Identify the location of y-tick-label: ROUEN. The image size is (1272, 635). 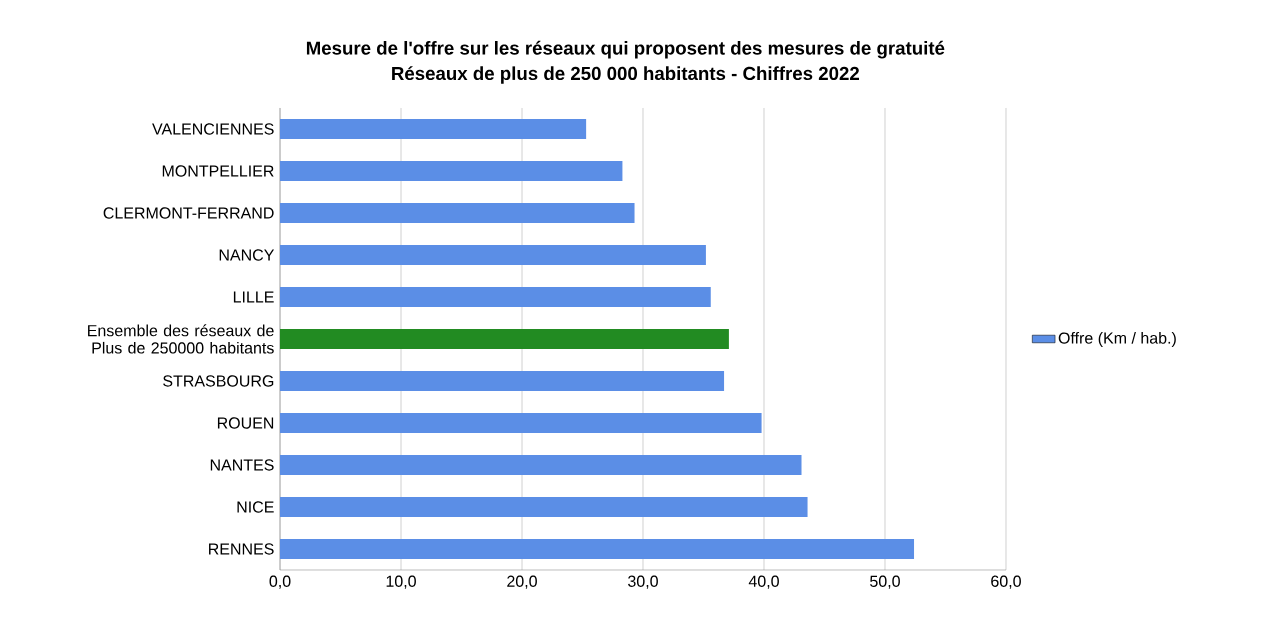
(245, 423).